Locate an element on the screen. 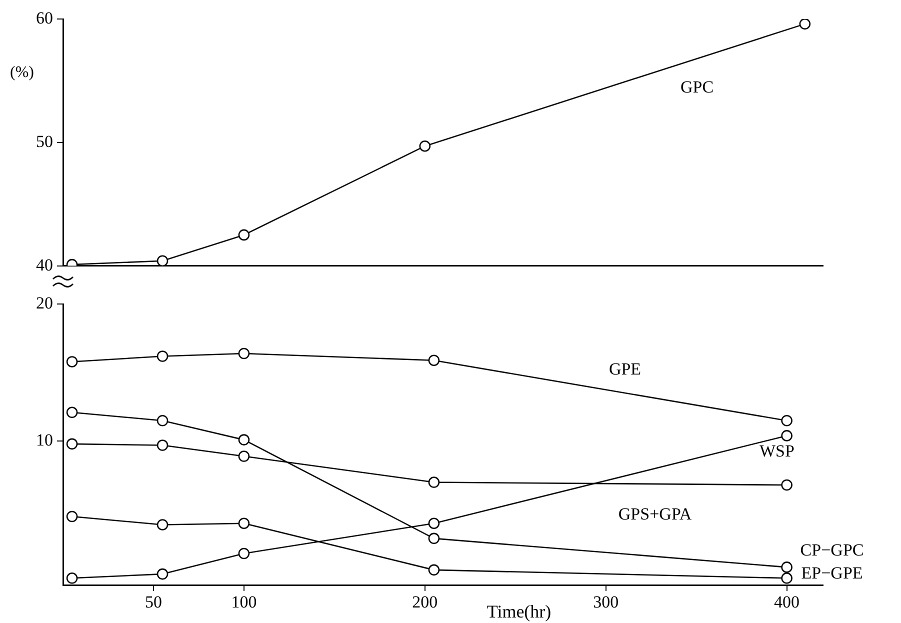 This screenshot has width=901, height=623. y-tick-label: 10 is located at coordinates (44, 440).